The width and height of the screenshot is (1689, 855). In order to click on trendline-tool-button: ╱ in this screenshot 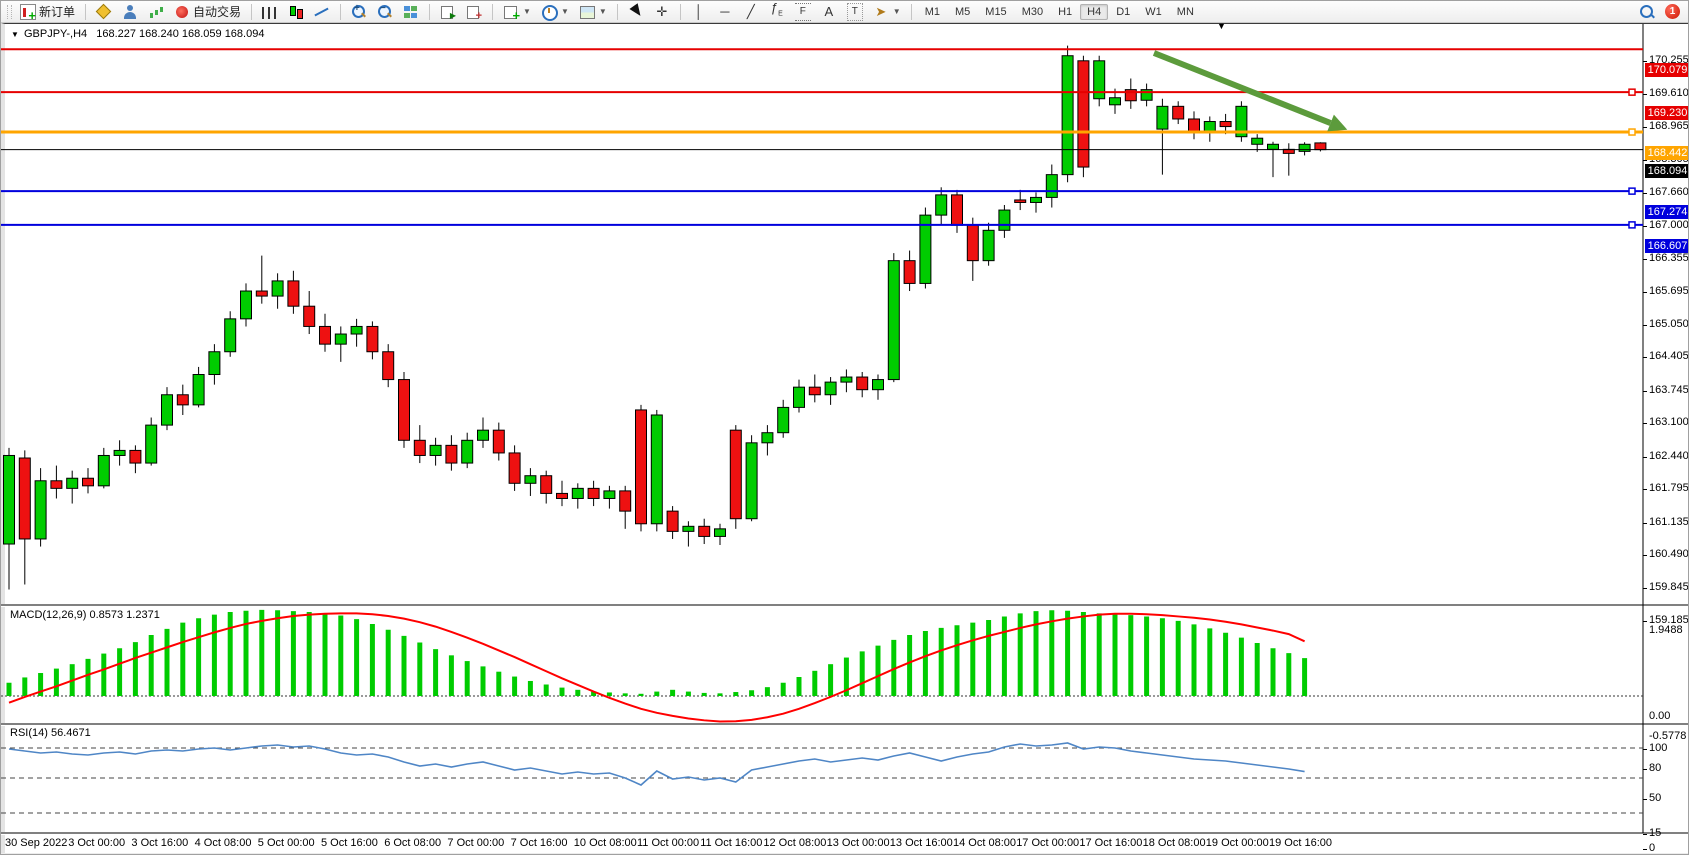, I will do `click(751, 12)`.